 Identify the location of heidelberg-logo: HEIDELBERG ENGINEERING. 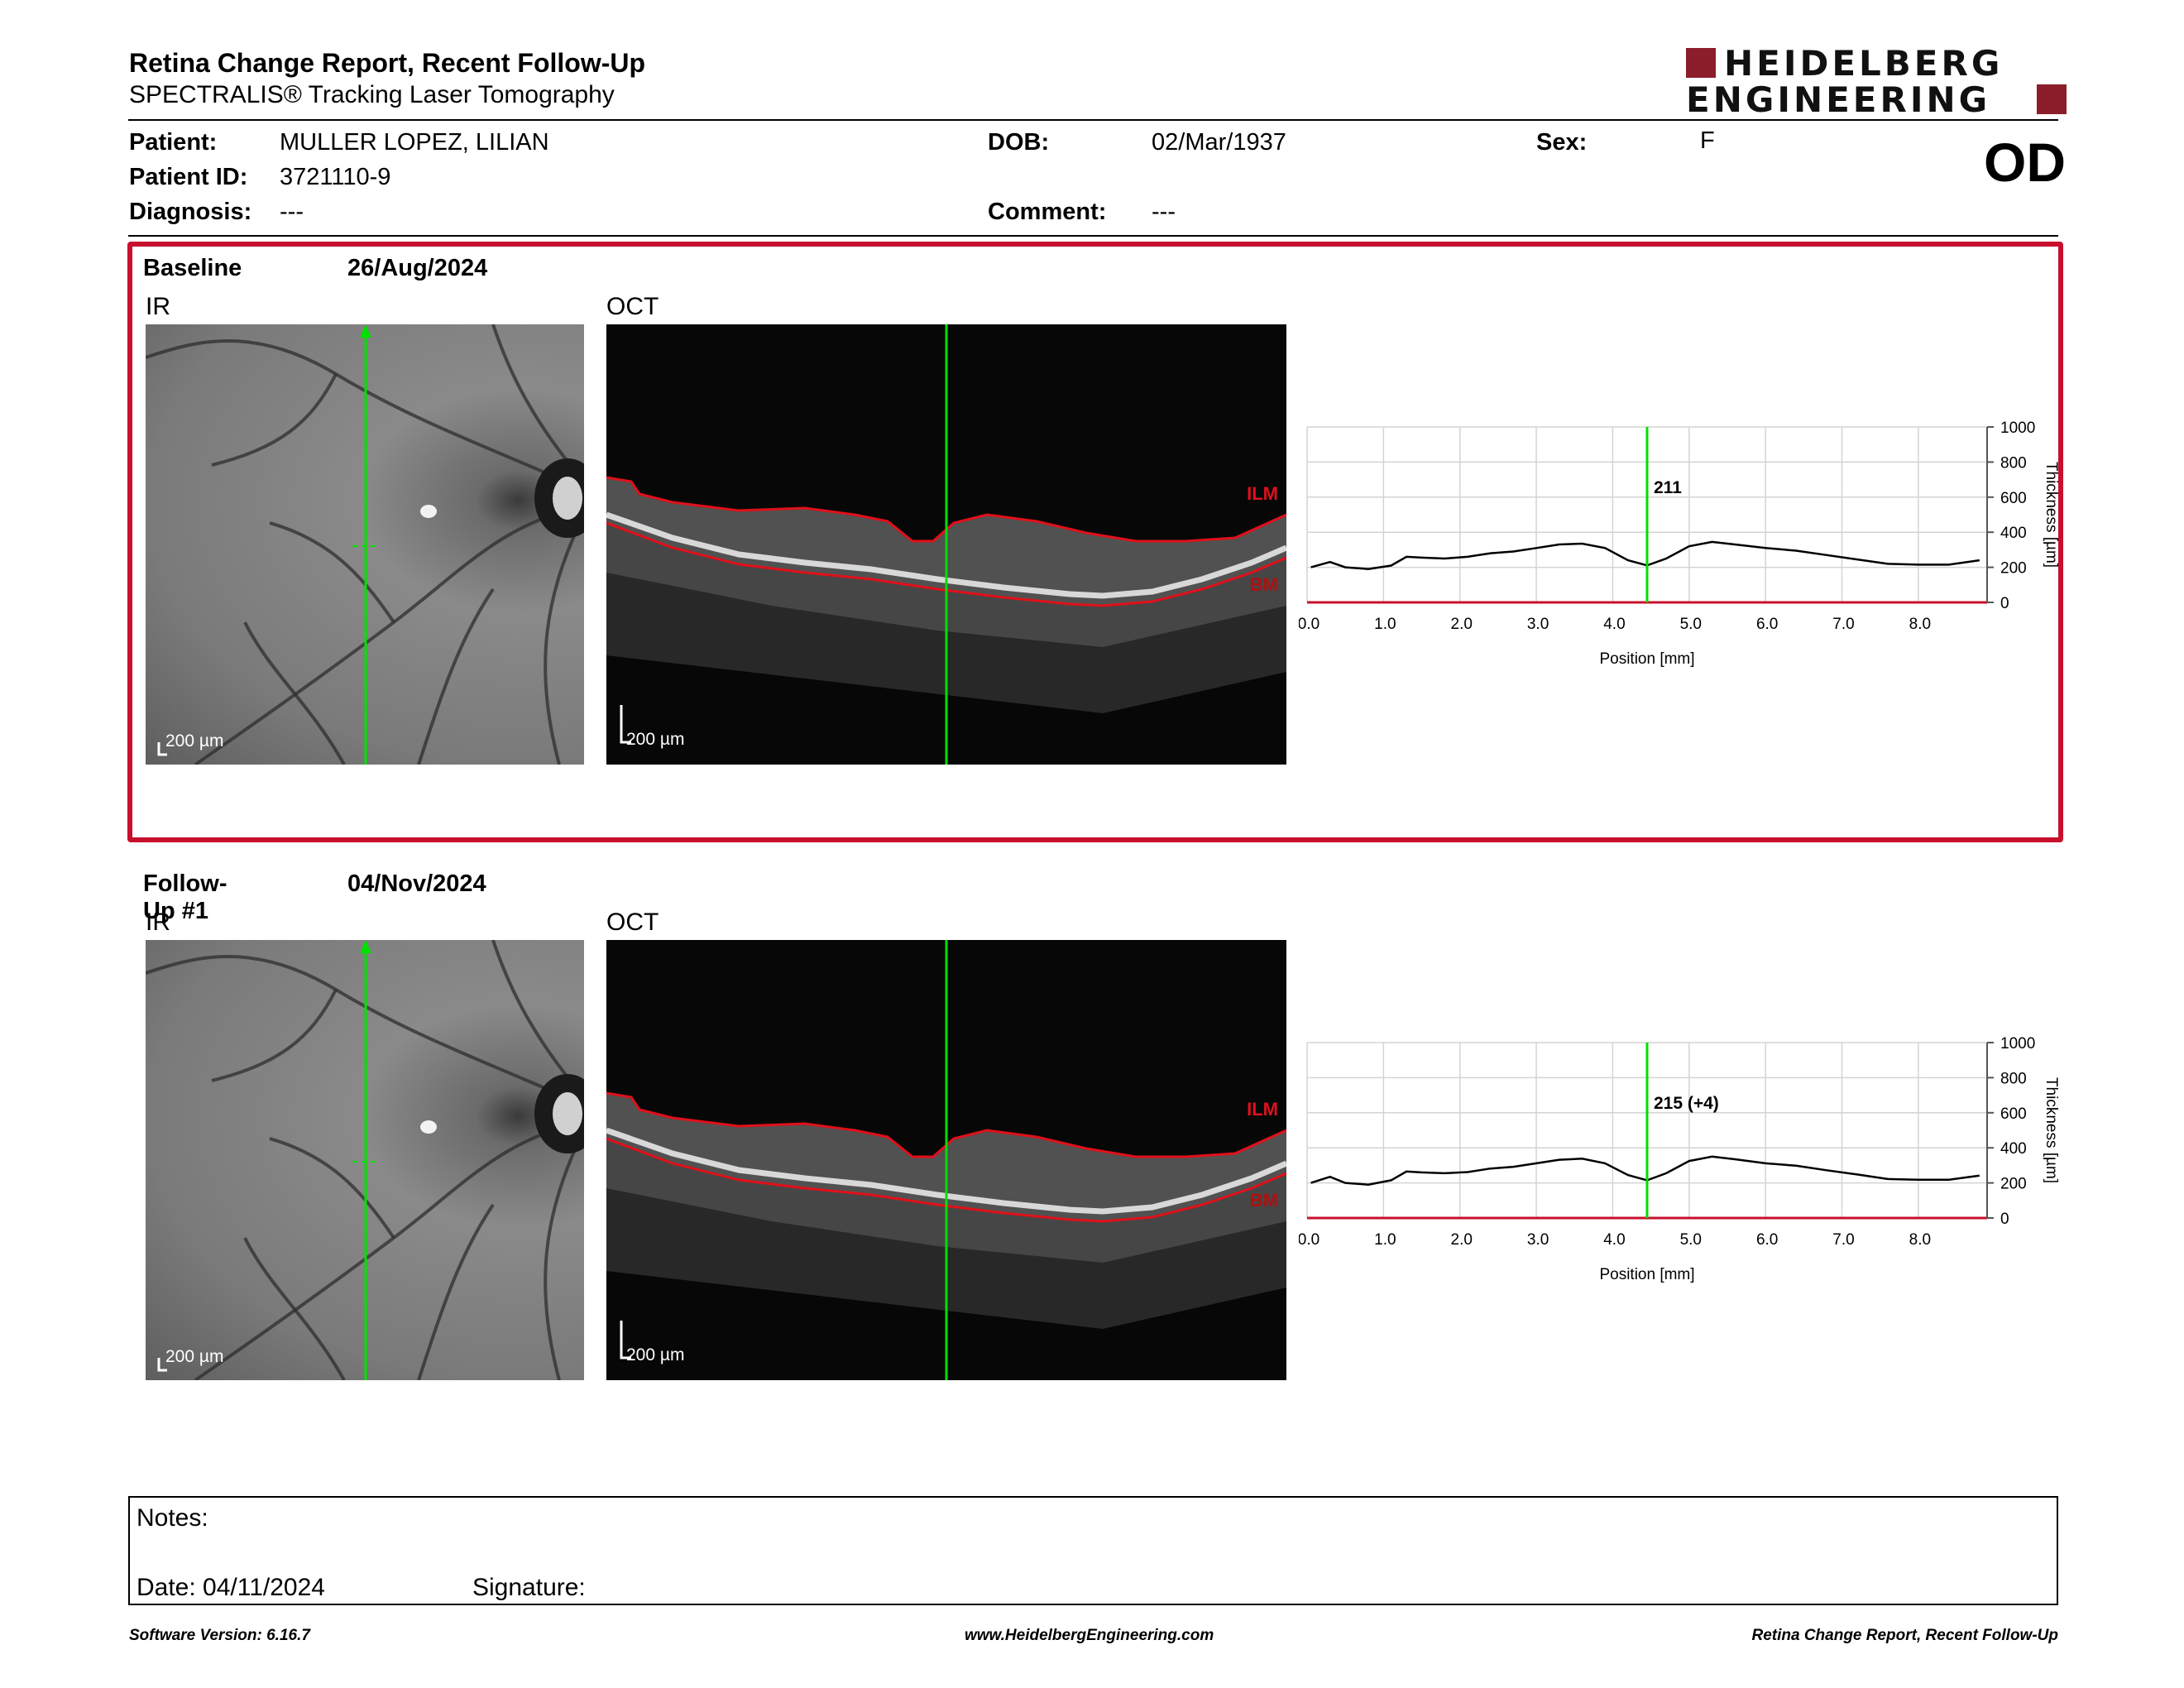
(1876, 81).